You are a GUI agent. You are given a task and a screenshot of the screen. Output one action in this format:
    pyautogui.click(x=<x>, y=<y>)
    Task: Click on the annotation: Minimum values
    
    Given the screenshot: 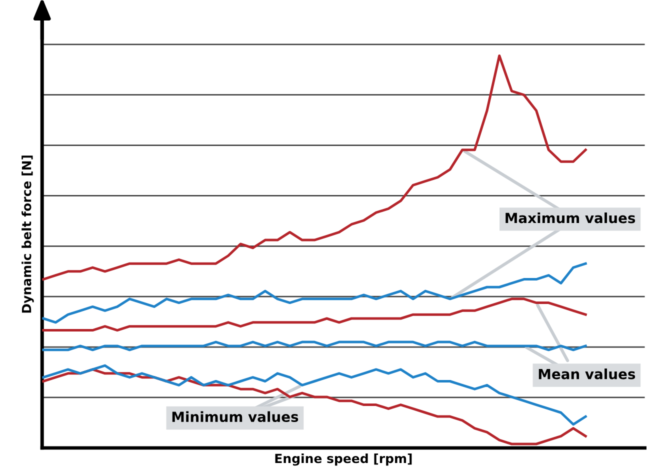 What is the action you would take?
    pyautogui.click(x=235, y=416)
    